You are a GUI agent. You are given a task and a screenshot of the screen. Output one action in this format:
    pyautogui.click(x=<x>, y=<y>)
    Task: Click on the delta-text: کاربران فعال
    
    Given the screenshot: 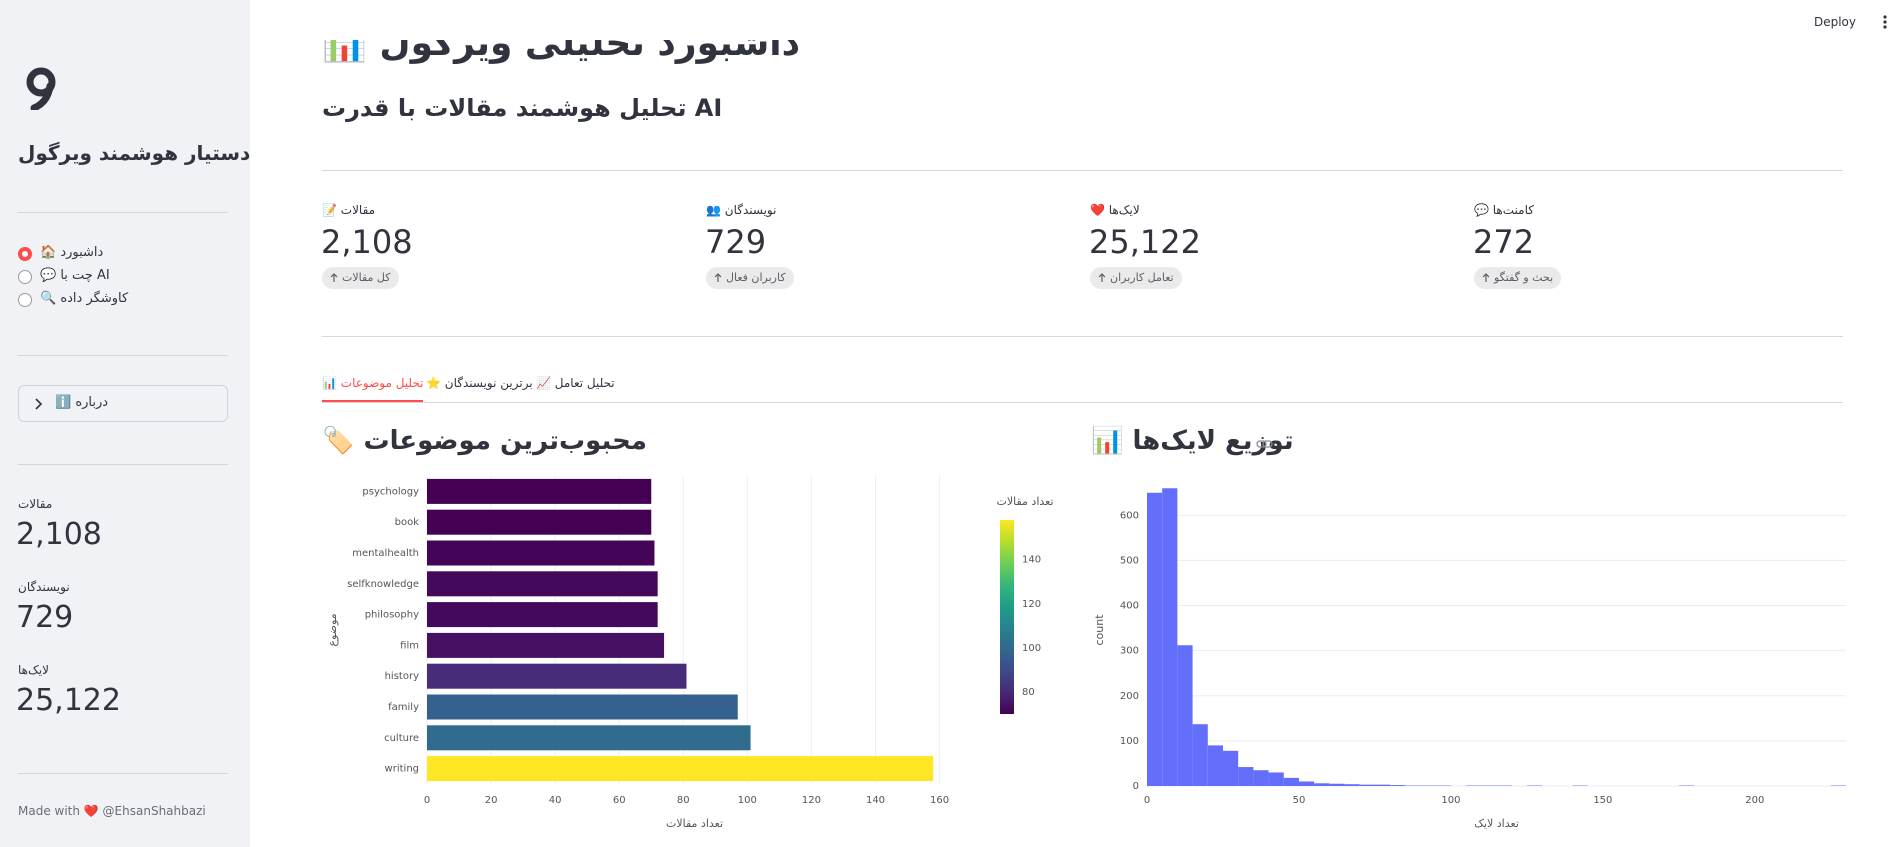 What is the action you would take?
    pyautogui.click(x=756, y=277)
    